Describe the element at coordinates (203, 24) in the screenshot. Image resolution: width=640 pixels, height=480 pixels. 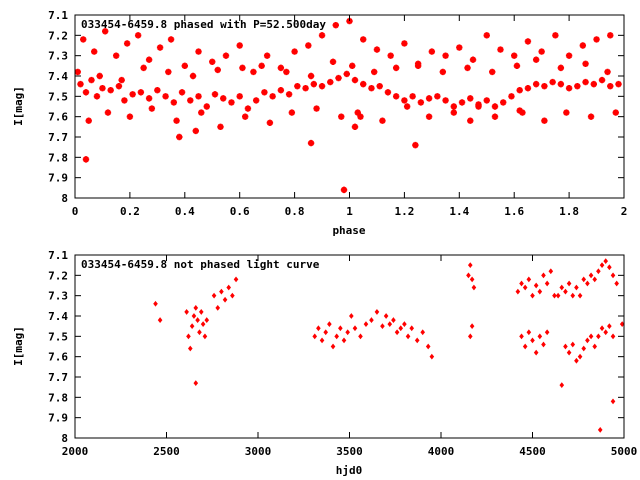
I see `phased-chart-title: 033454-6459.8 phased with P=52.500day` at that location.